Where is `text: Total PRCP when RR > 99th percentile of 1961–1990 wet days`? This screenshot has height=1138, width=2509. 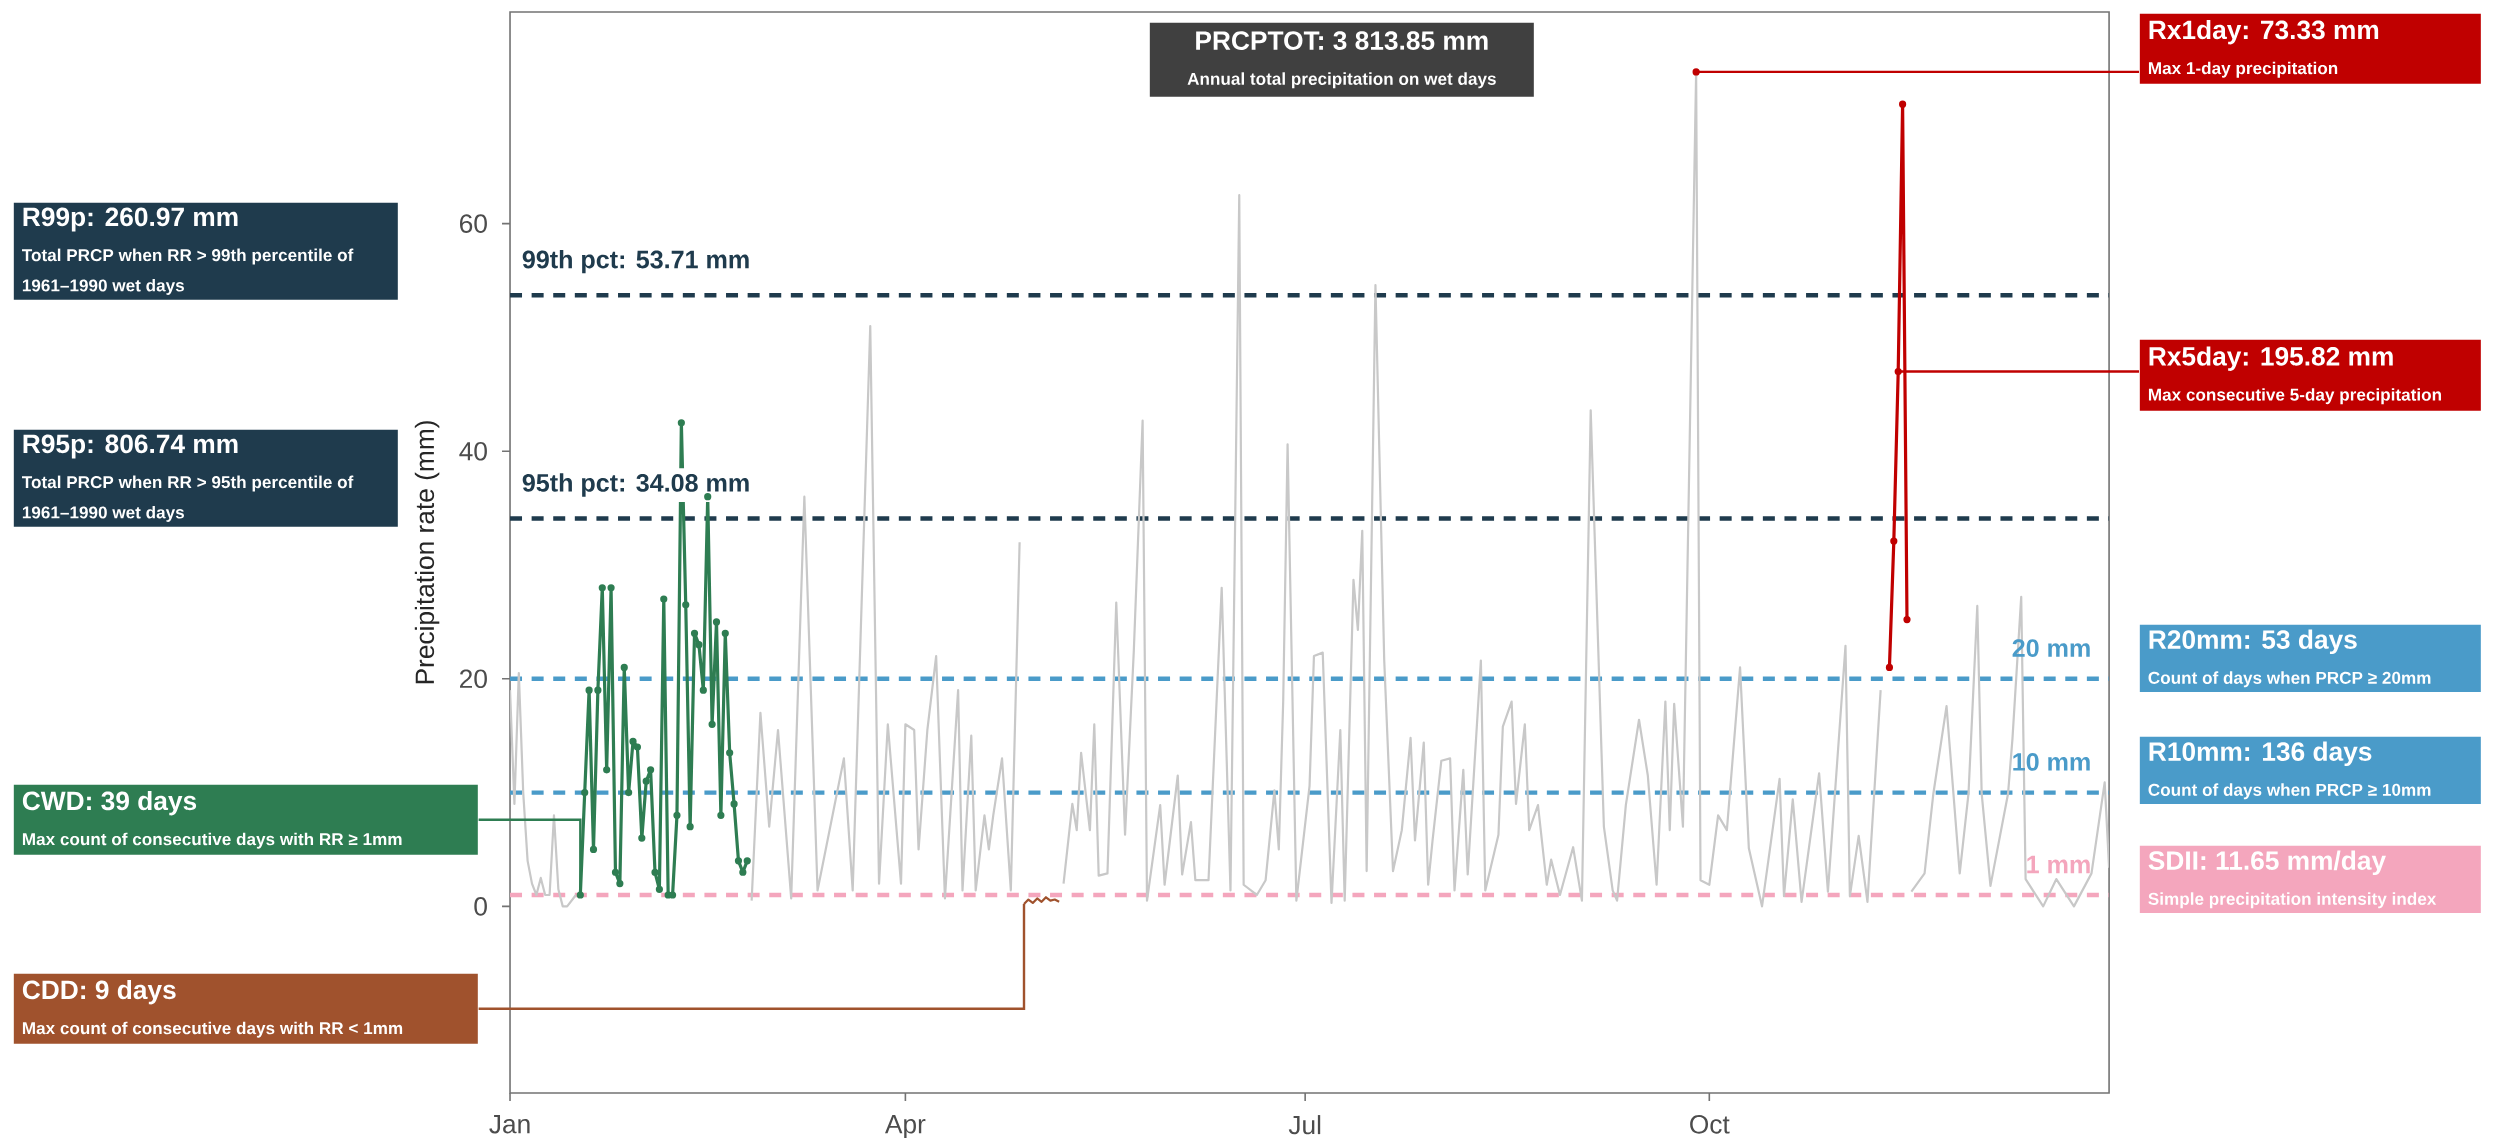 text: Total PRCP when RR > 99th percentile of 1961–1990 wet days is located at coordinates (188, 271).